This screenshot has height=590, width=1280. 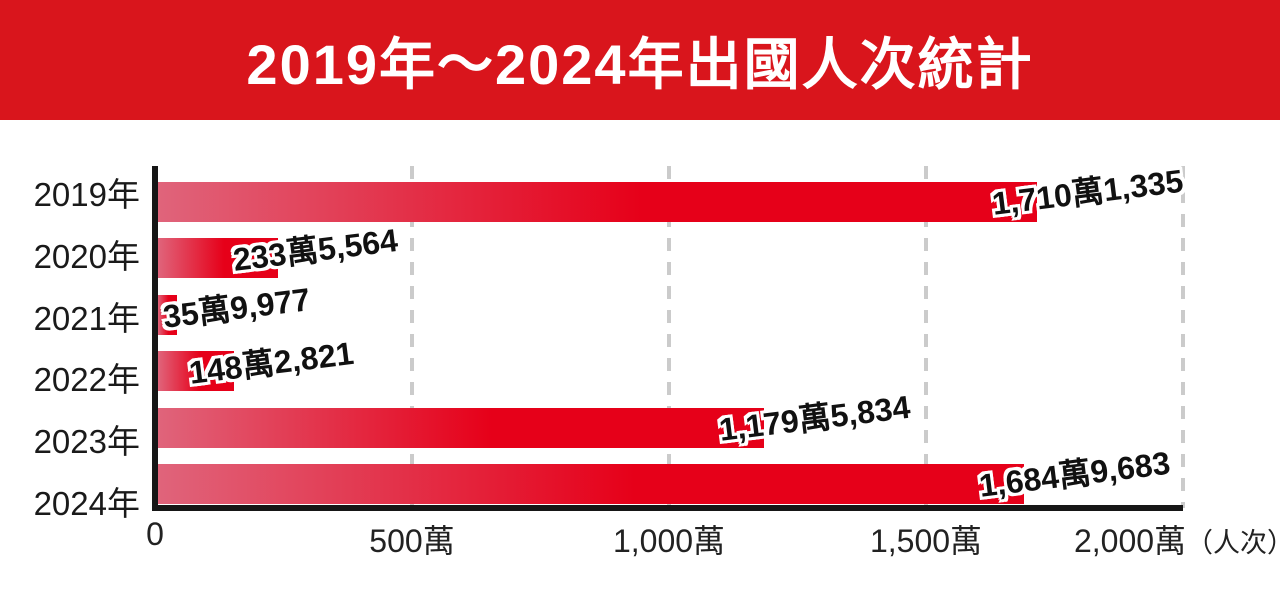 What do you see at coordinates (815, 418) in the screenshot?
I see `value-label: 1,179萬5,834` at bounding box center [815, 418].